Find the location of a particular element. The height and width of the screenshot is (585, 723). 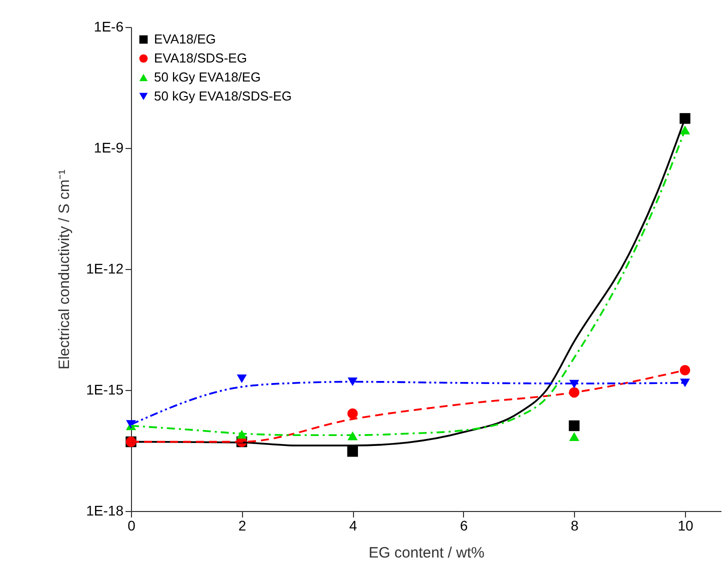

y-axis-title: Electrical conductivity / S cm⁻¹ is located at coordinates (65, 269).